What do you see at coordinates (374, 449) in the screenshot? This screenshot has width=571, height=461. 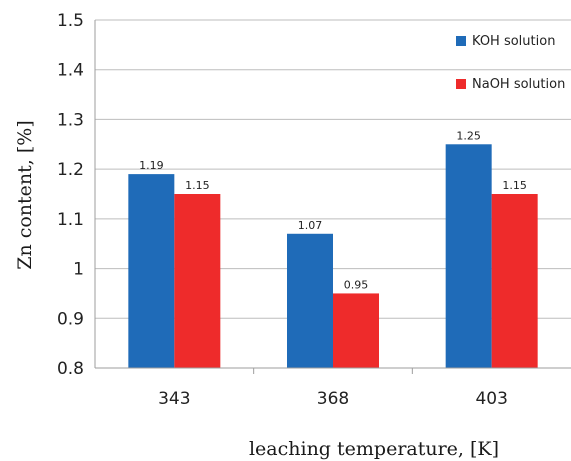 I see `x-axis-title: leaching temperature, [K]` at bounding box center [374, 449].